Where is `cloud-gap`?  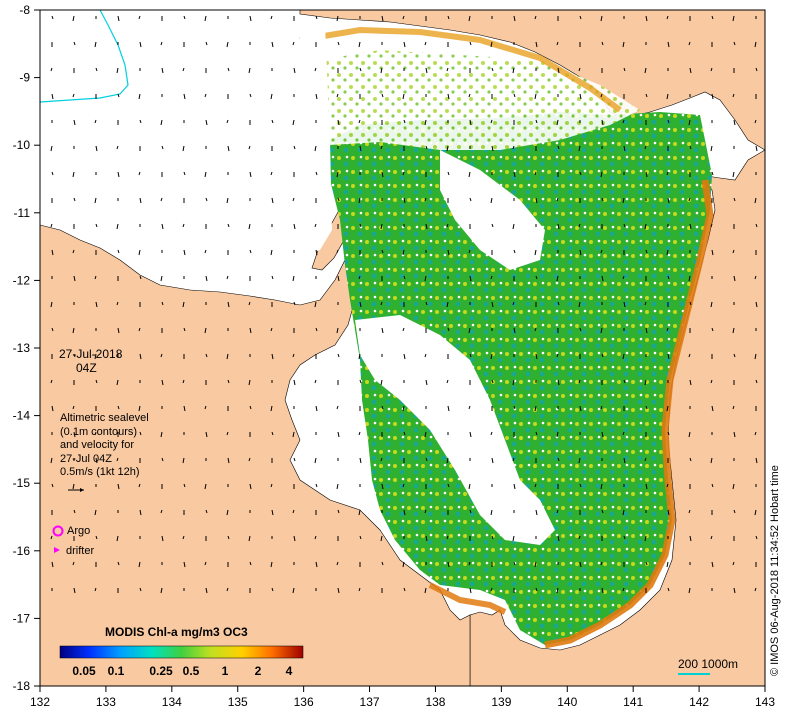 cloud-gap is located at coordinates (455, 430).